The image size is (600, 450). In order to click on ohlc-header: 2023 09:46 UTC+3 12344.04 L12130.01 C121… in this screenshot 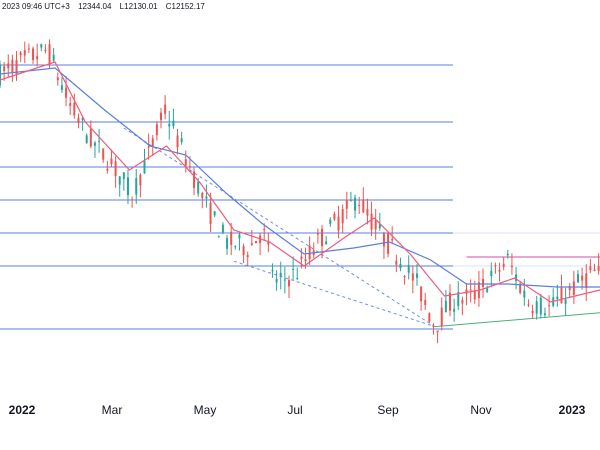, I will do `click(106, 7)`.